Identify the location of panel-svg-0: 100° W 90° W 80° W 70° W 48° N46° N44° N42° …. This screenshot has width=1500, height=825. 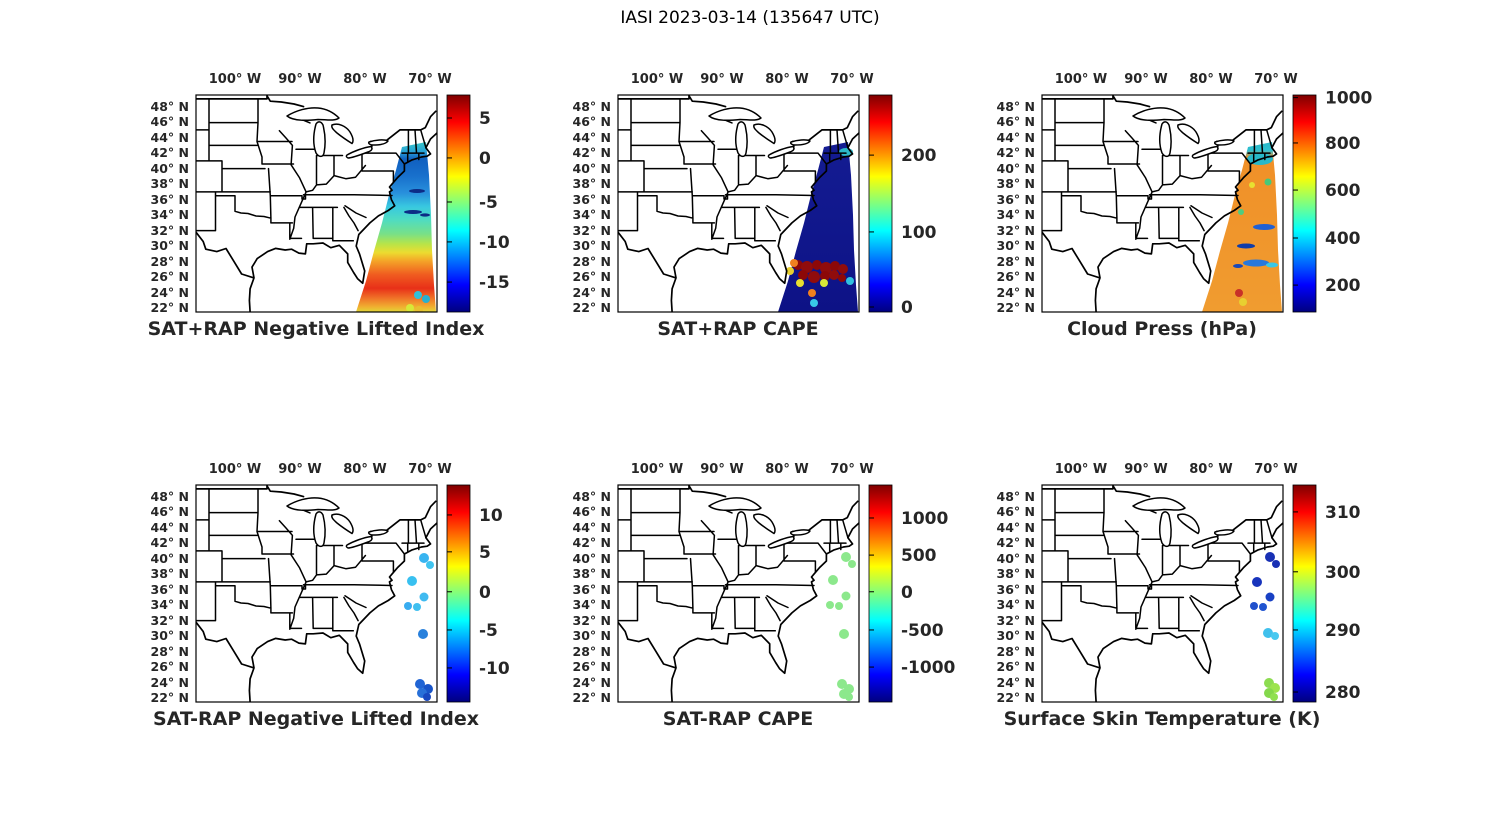
(330, 193).